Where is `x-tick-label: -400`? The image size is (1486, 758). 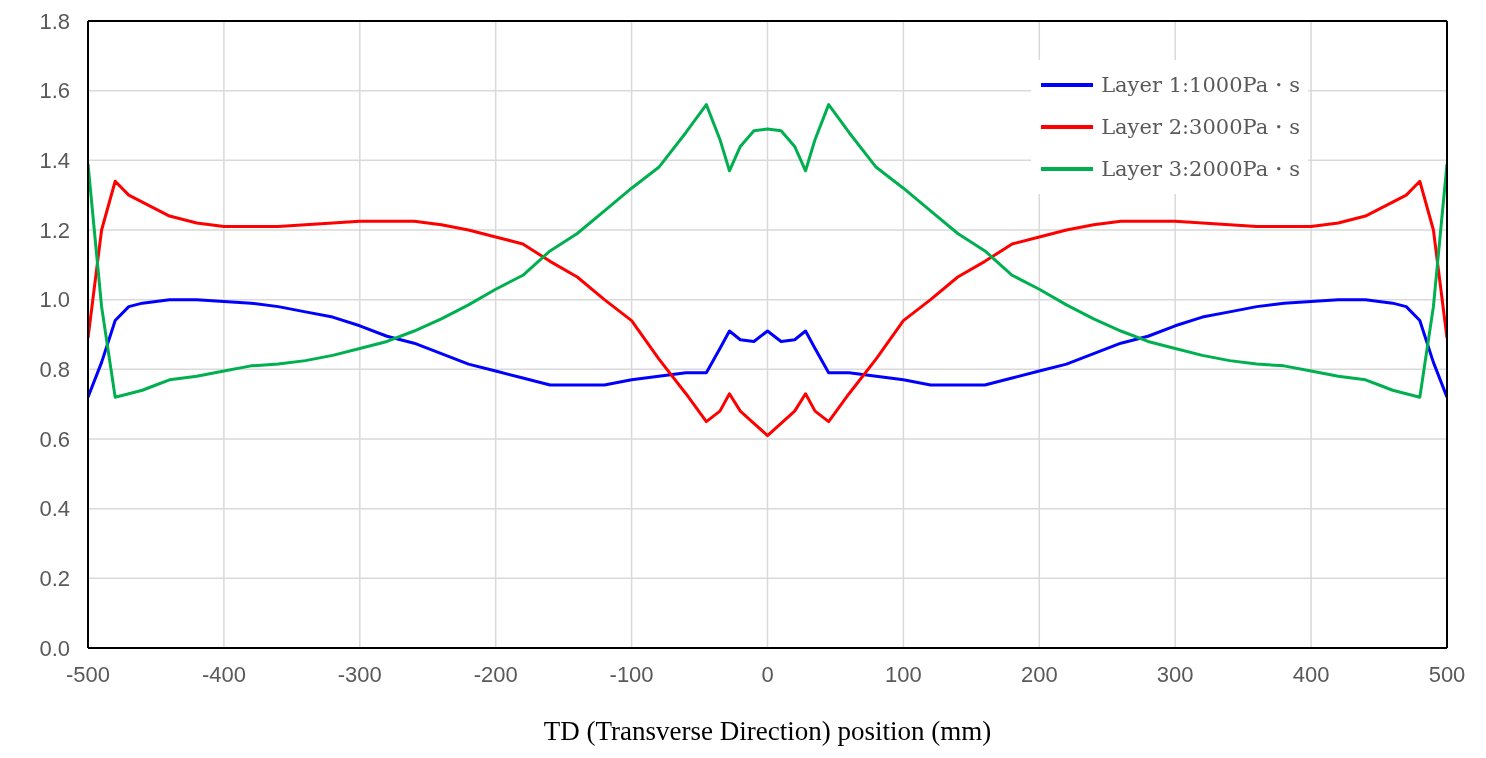
x-tick-label: -400 is located at coordinates (223, 674).